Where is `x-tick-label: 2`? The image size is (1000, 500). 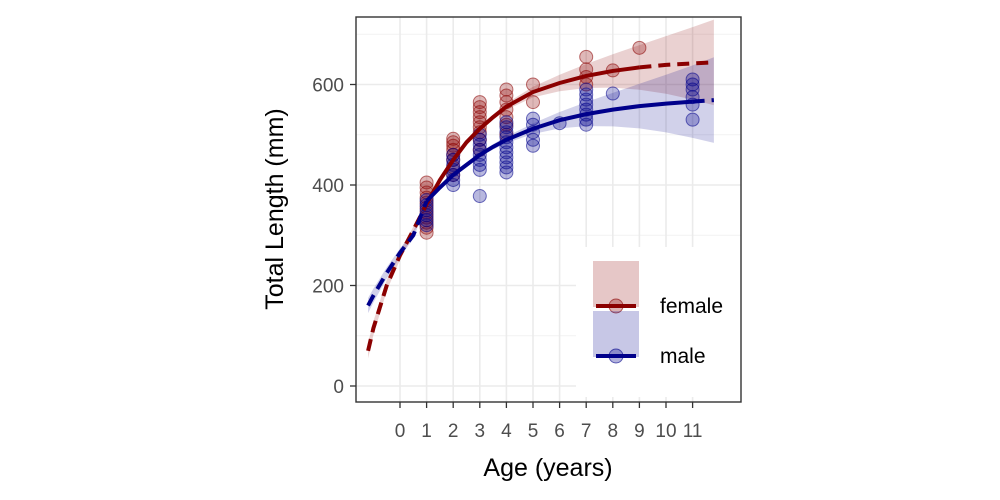 x-tick-label: 2 is located at coordinates (453, 431).